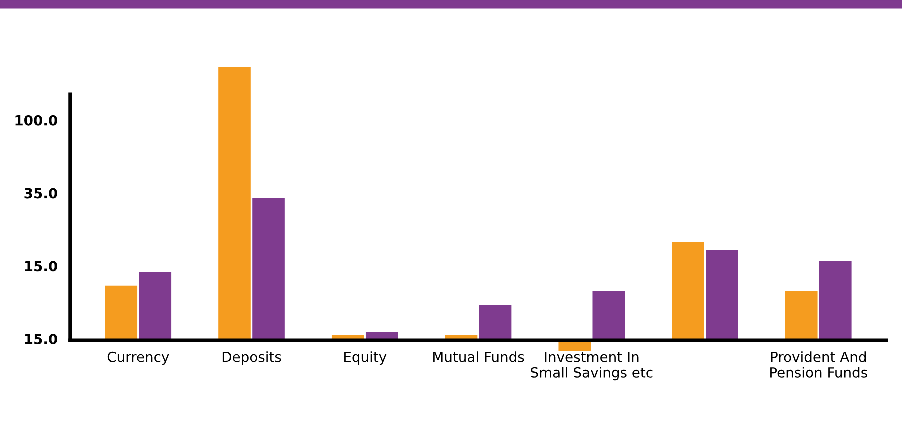 This screenshot has width=902, height=442. Describe the element at coordinates (479, 357) in the screenshot. I see `x-tick-label: Mutual Funds` at that location.